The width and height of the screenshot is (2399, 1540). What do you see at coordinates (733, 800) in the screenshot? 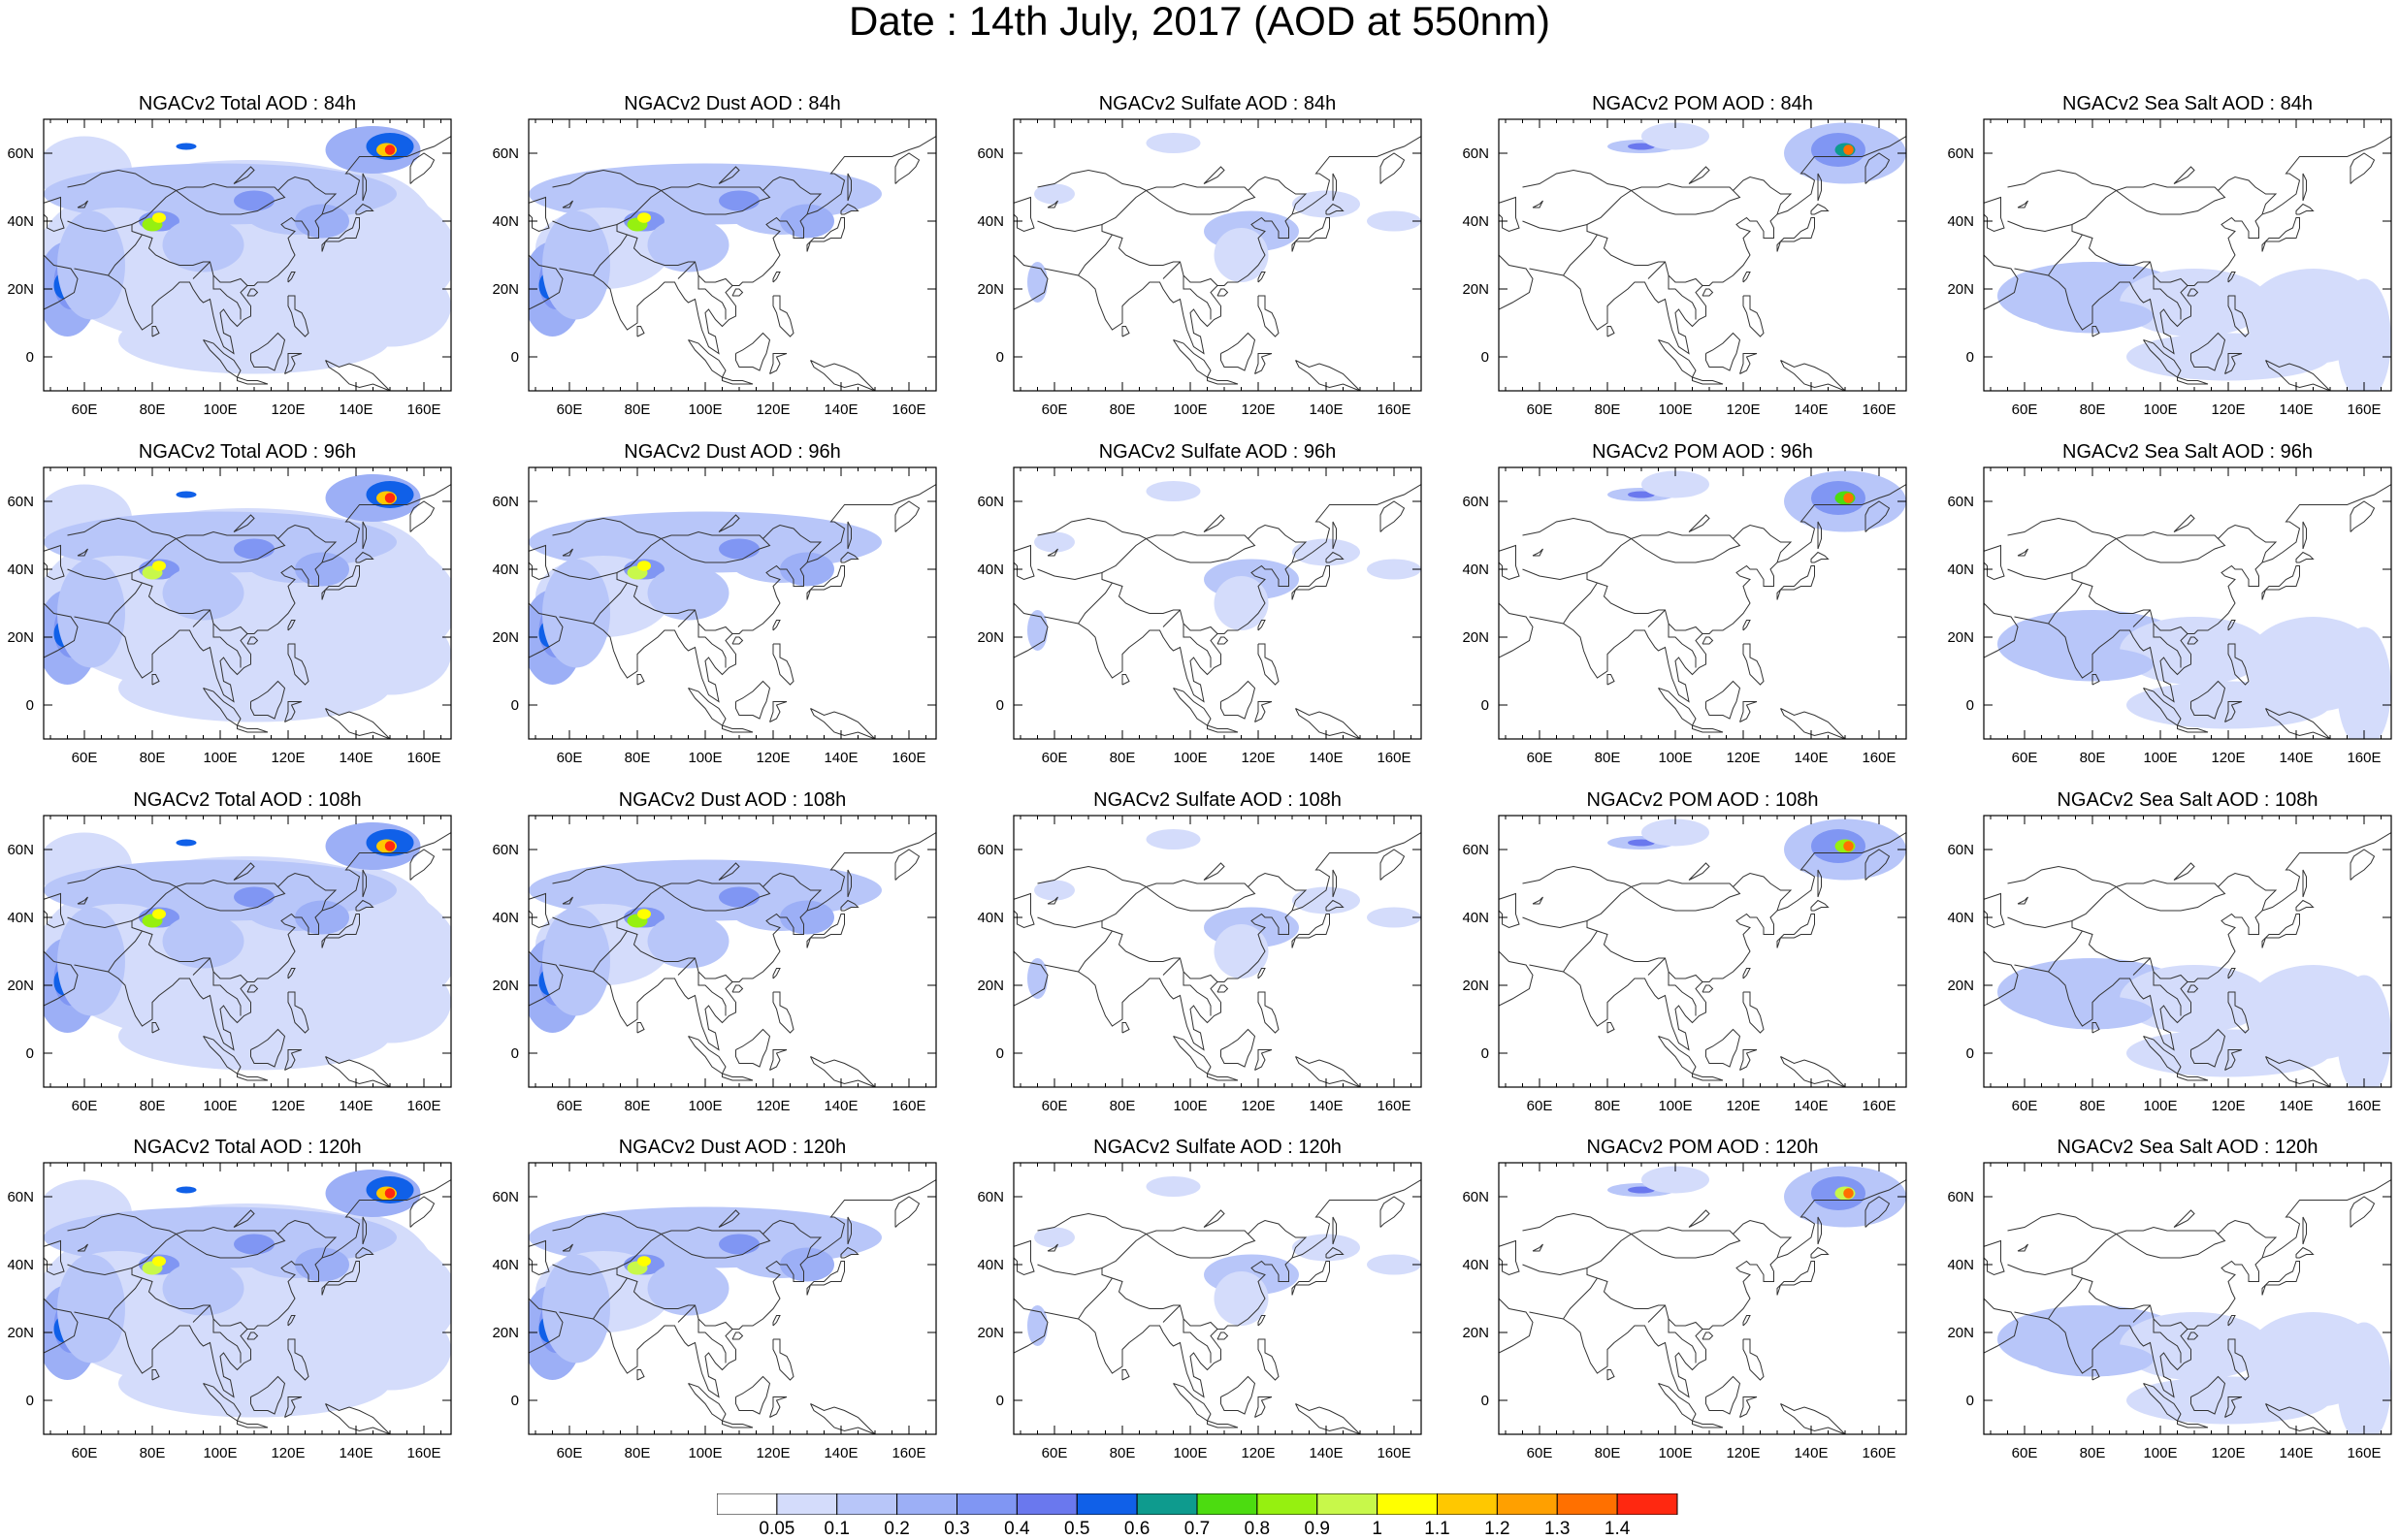
I see `panel-title: NGACv2 Dust AOD : 108h` at bounding box center [733, 800].